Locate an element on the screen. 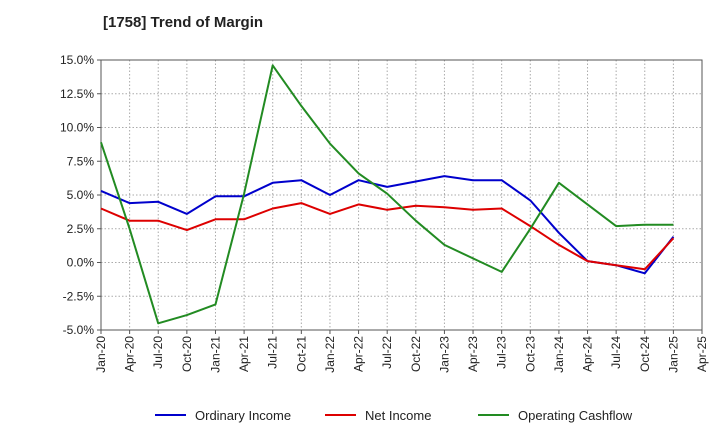  legend-label-net-income: Net Income is located at coordinates (398, 415).